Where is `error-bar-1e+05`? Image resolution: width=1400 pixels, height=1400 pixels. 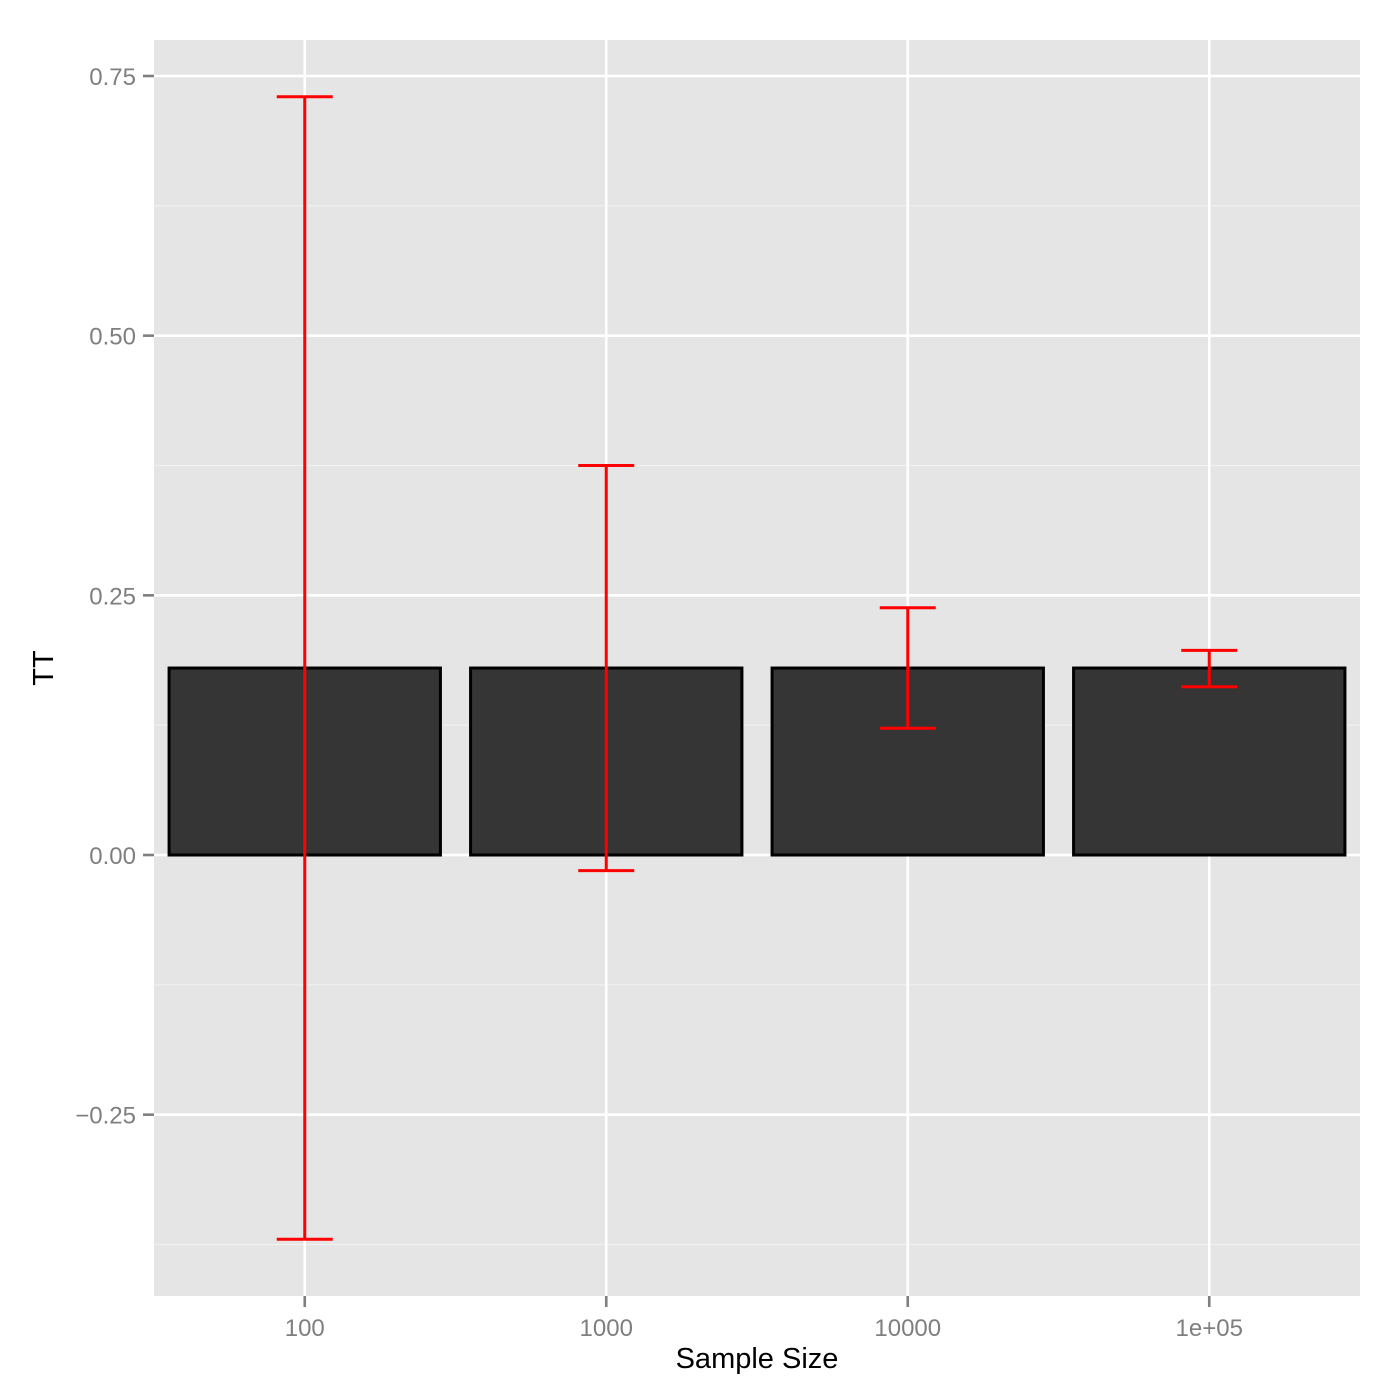 error-bar-1e+05 is located at coordinates (1209, 668).